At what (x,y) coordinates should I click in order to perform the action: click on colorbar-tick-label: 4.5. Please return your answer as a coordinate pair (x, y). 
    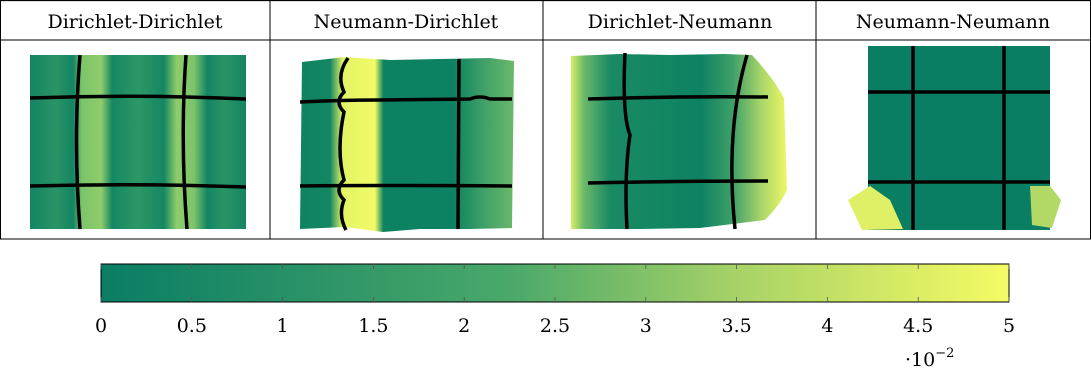
    Looking at the image, I should click on (918, 326).